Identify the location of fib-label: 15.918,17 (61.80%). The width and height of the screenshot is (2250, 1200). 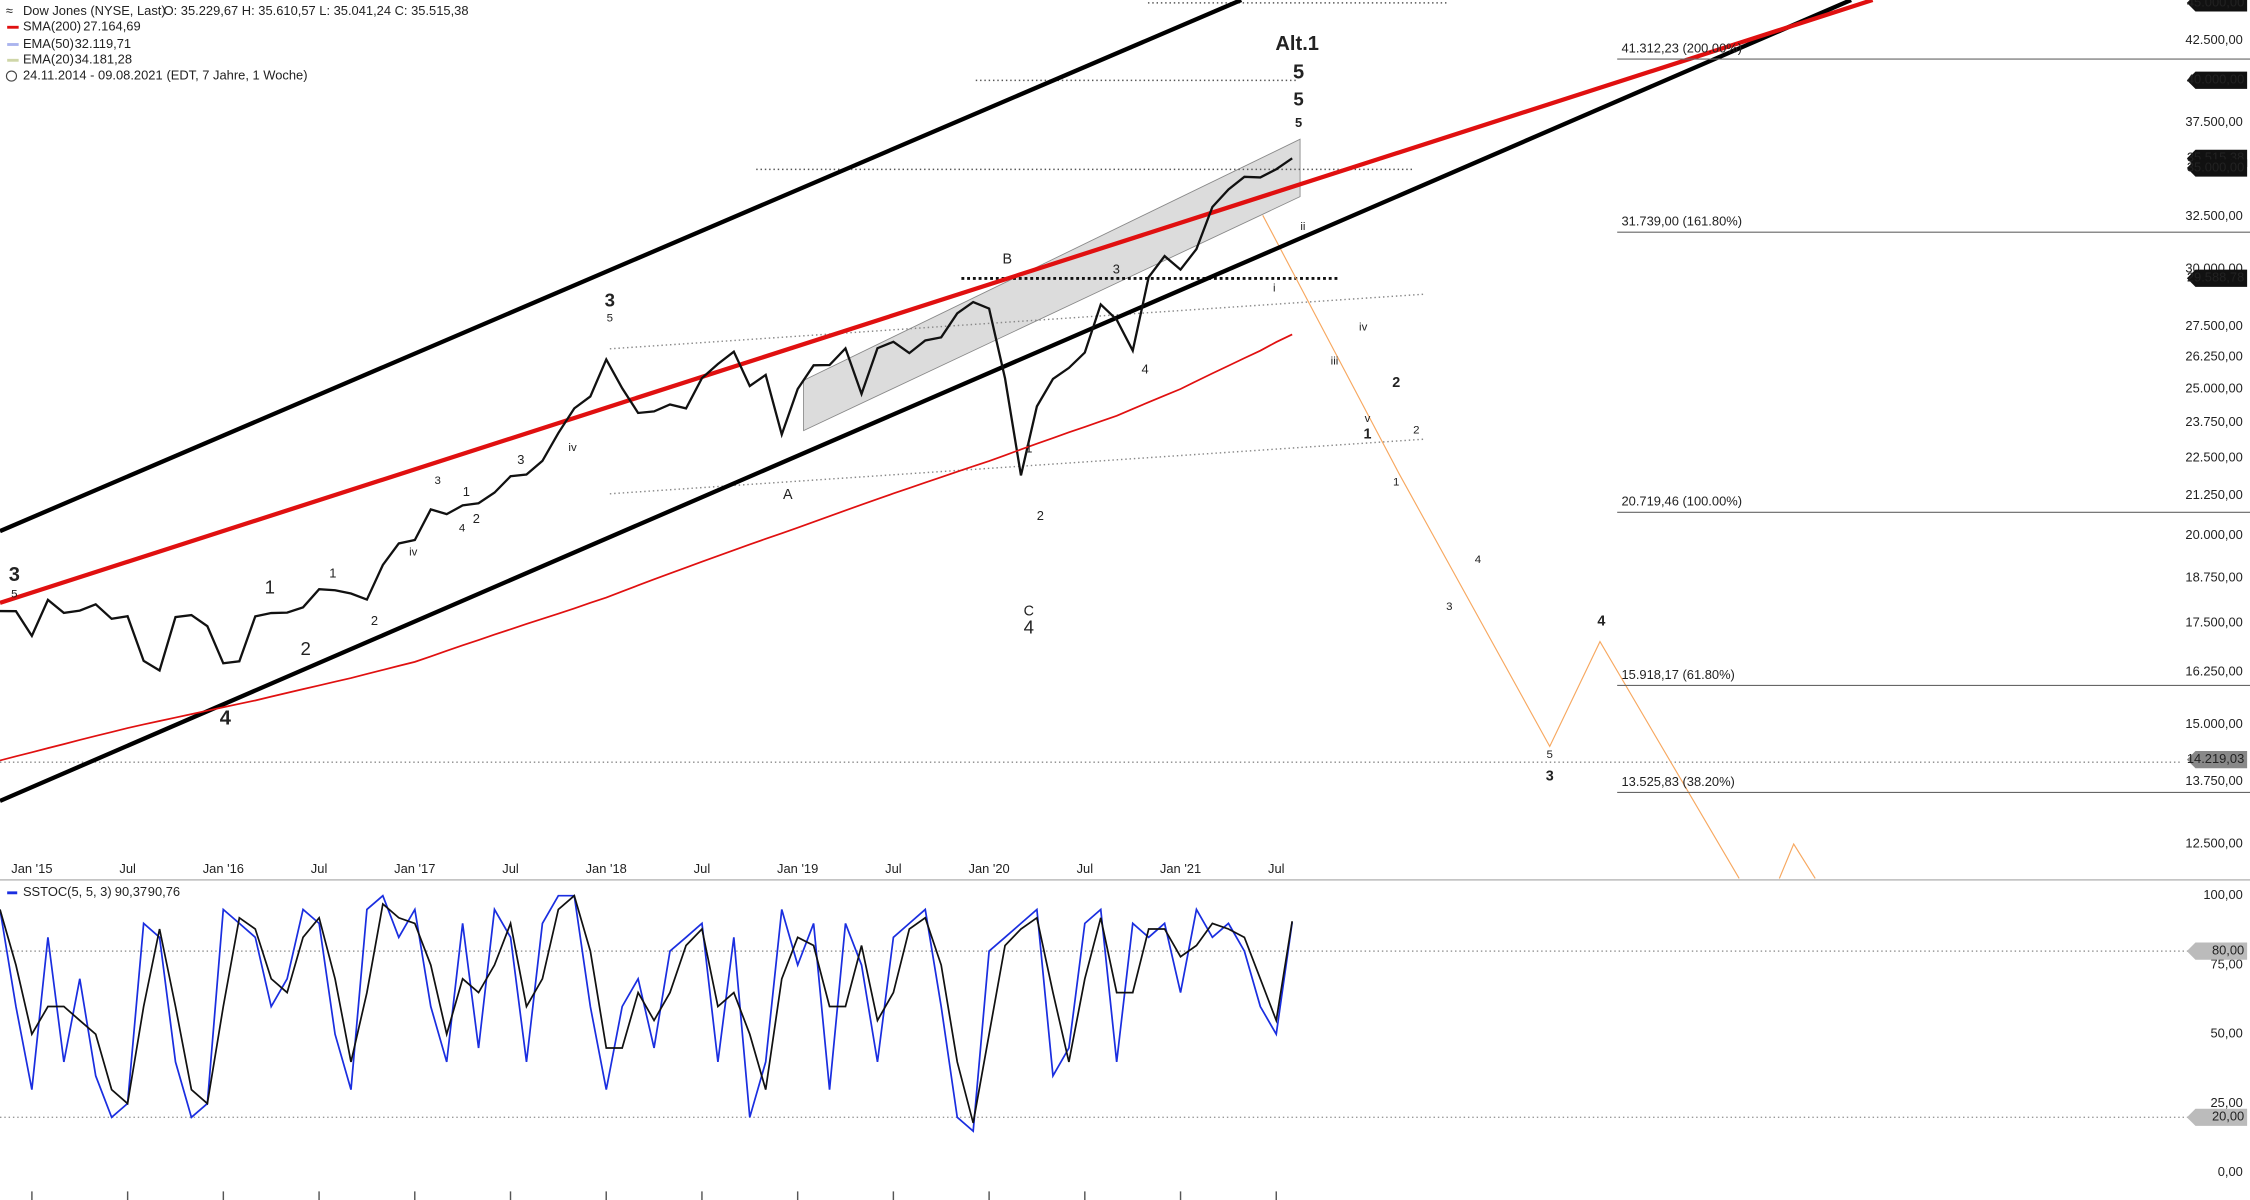
(1677, 674).